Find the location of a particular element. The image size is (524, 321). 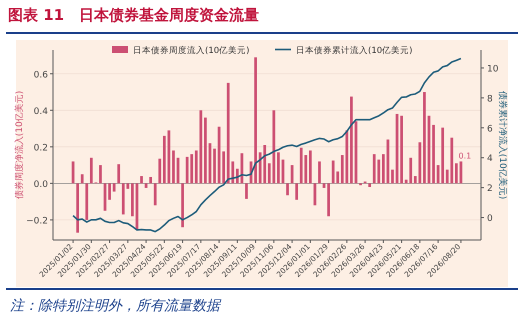

legend-label: 日本债券累计流入(10亿美元) is located at coordinates (354, 50).